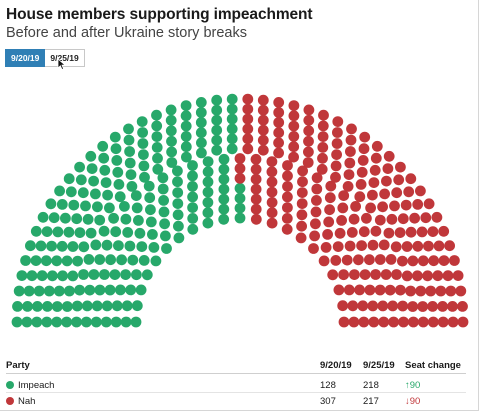 The height and width of the screenshot is (412, 480). Describe the element at coordinates (433, 365) in the screenshot. I see `header-seat-change: Seat change` at that location.